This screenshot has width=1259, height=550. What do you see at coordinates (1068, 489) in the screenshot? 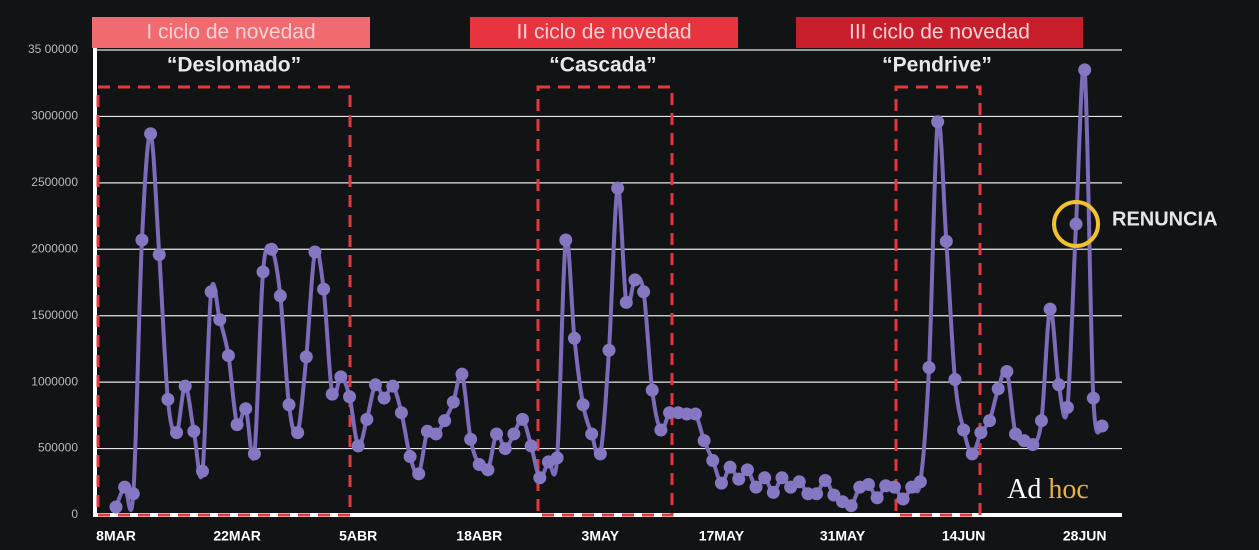
I see `logo-accent: hoc` at bounding box center [1068, 489].